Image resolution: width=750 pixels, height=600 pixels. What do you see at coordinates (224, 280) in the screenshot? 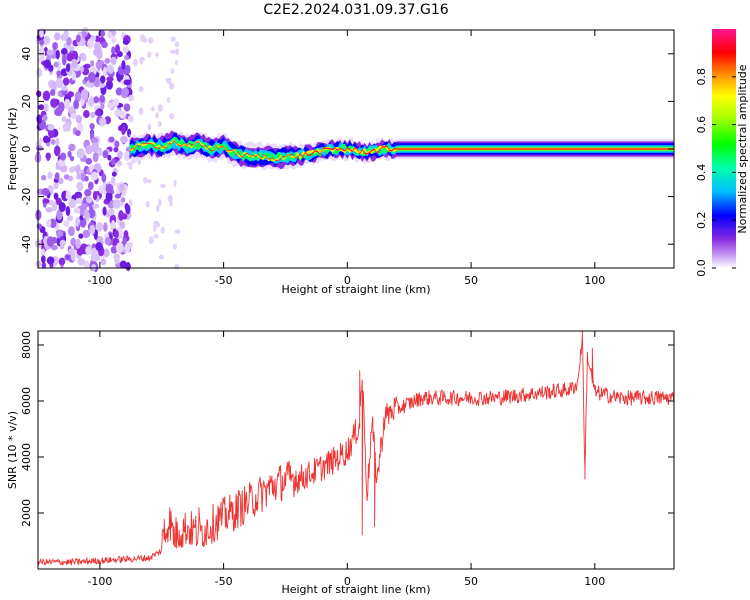
I see `x-tick-label: -50` at bounding box center [224, 280].